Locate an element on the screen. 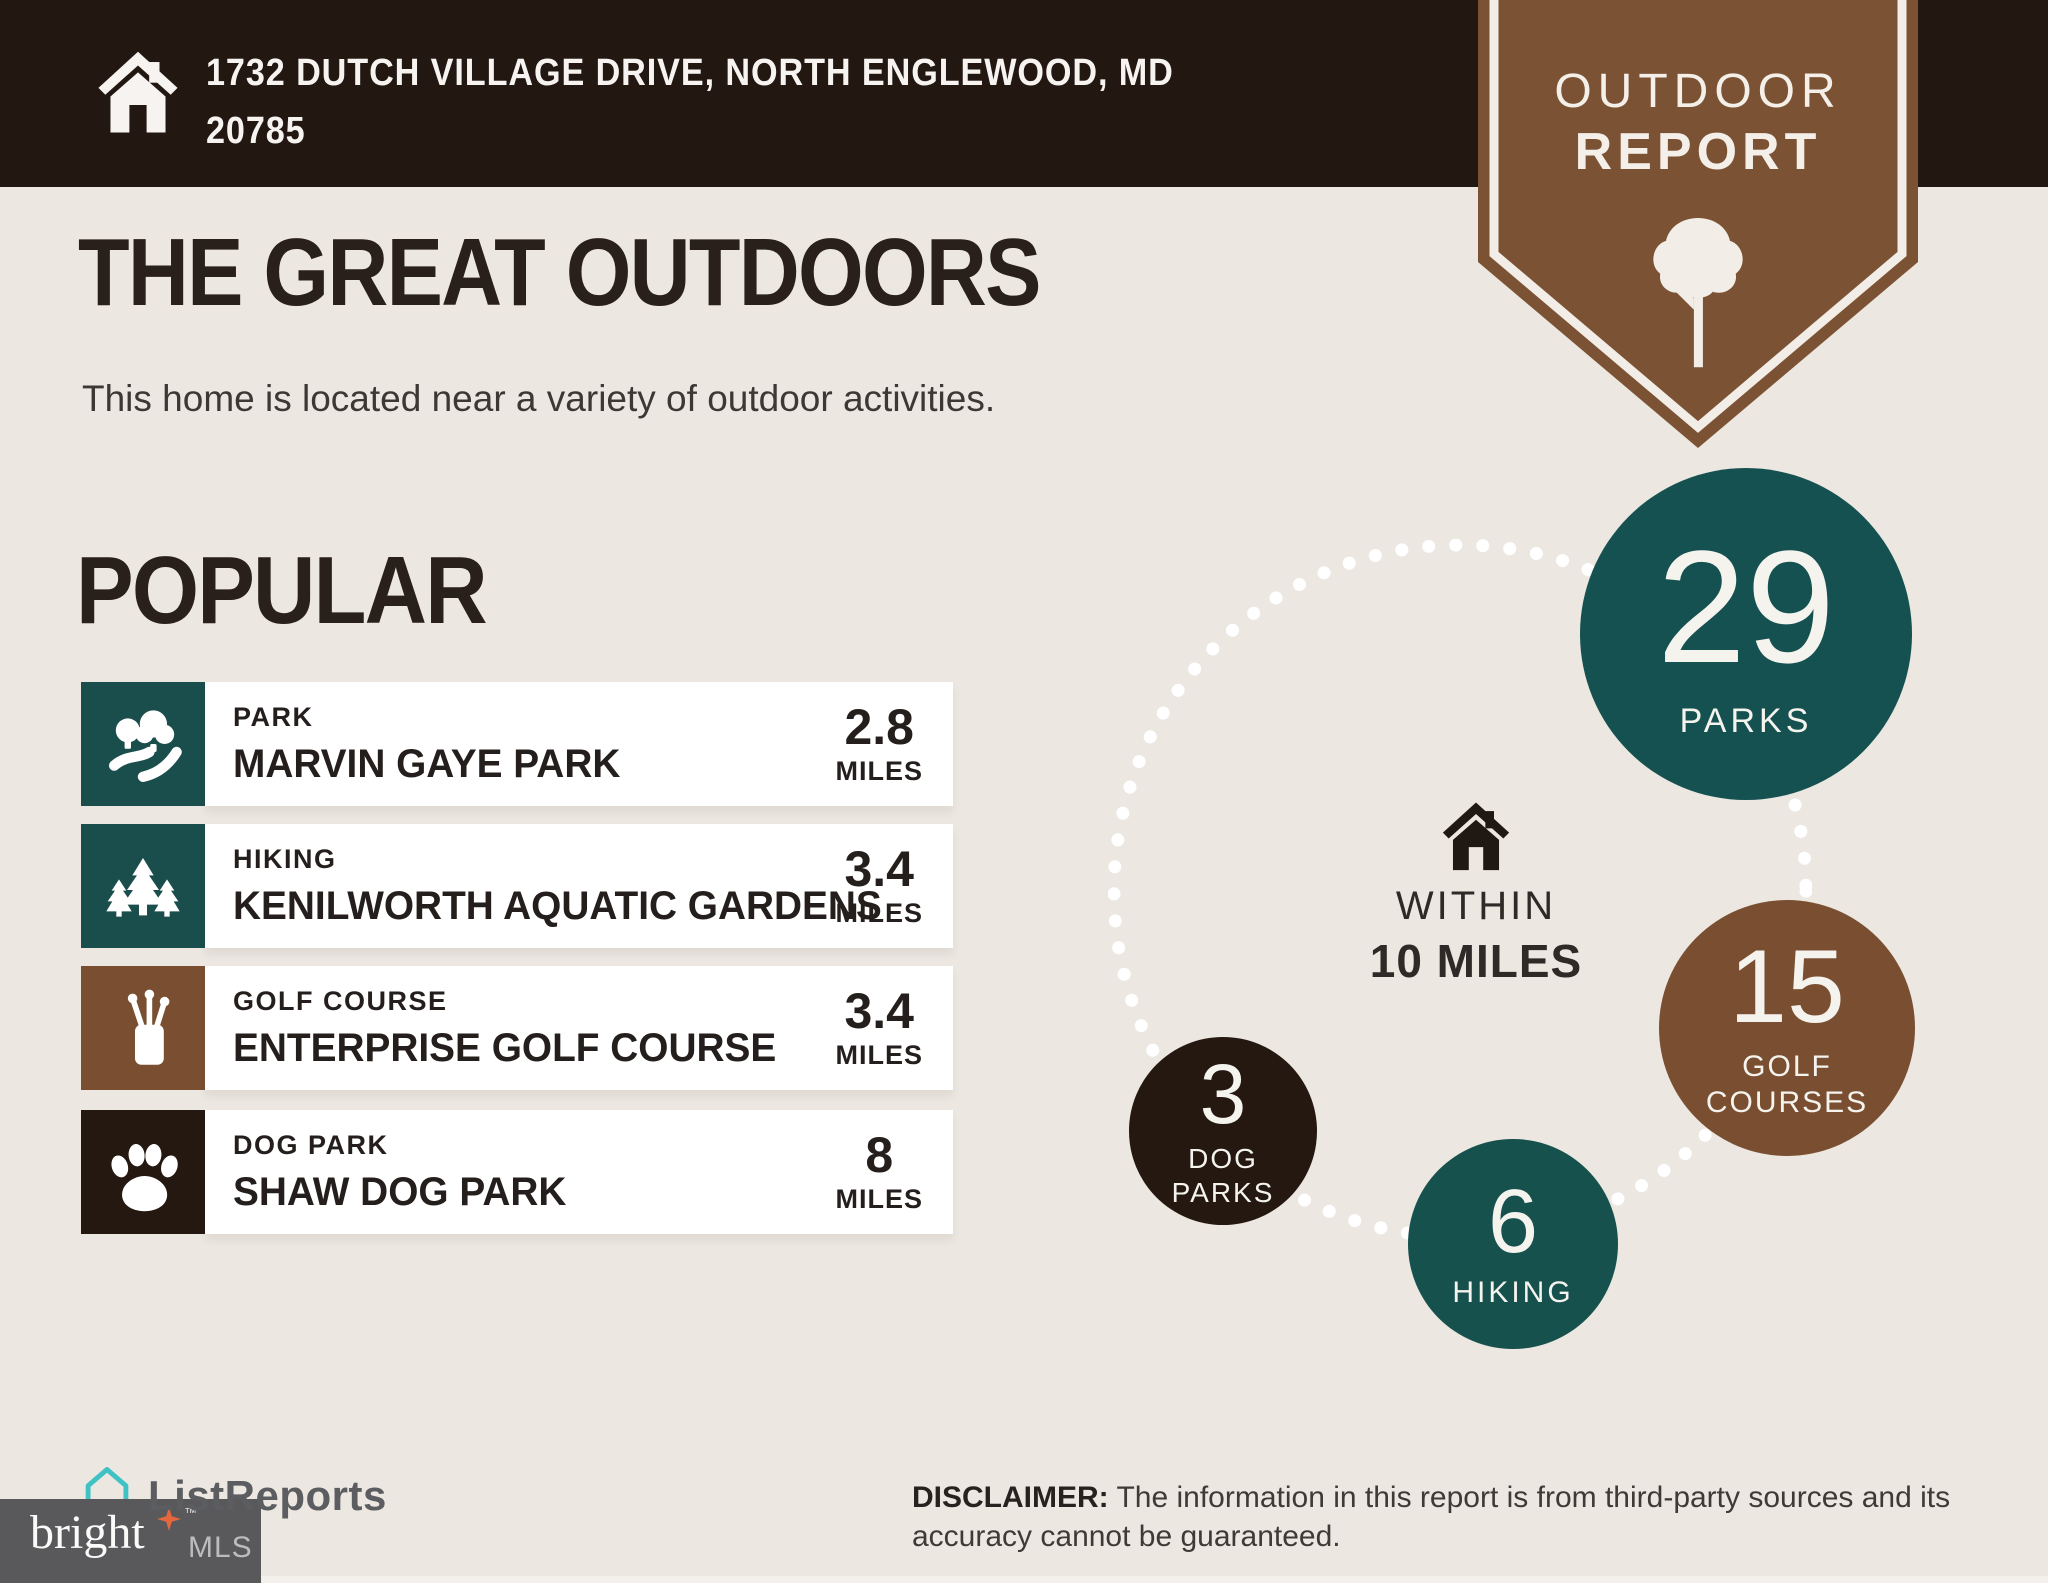 The height and width of the screenshot is (1583, 2048). disclaimer-line2: accuracy cannot be guaranteed. is located at coordinates (1126, 1536).